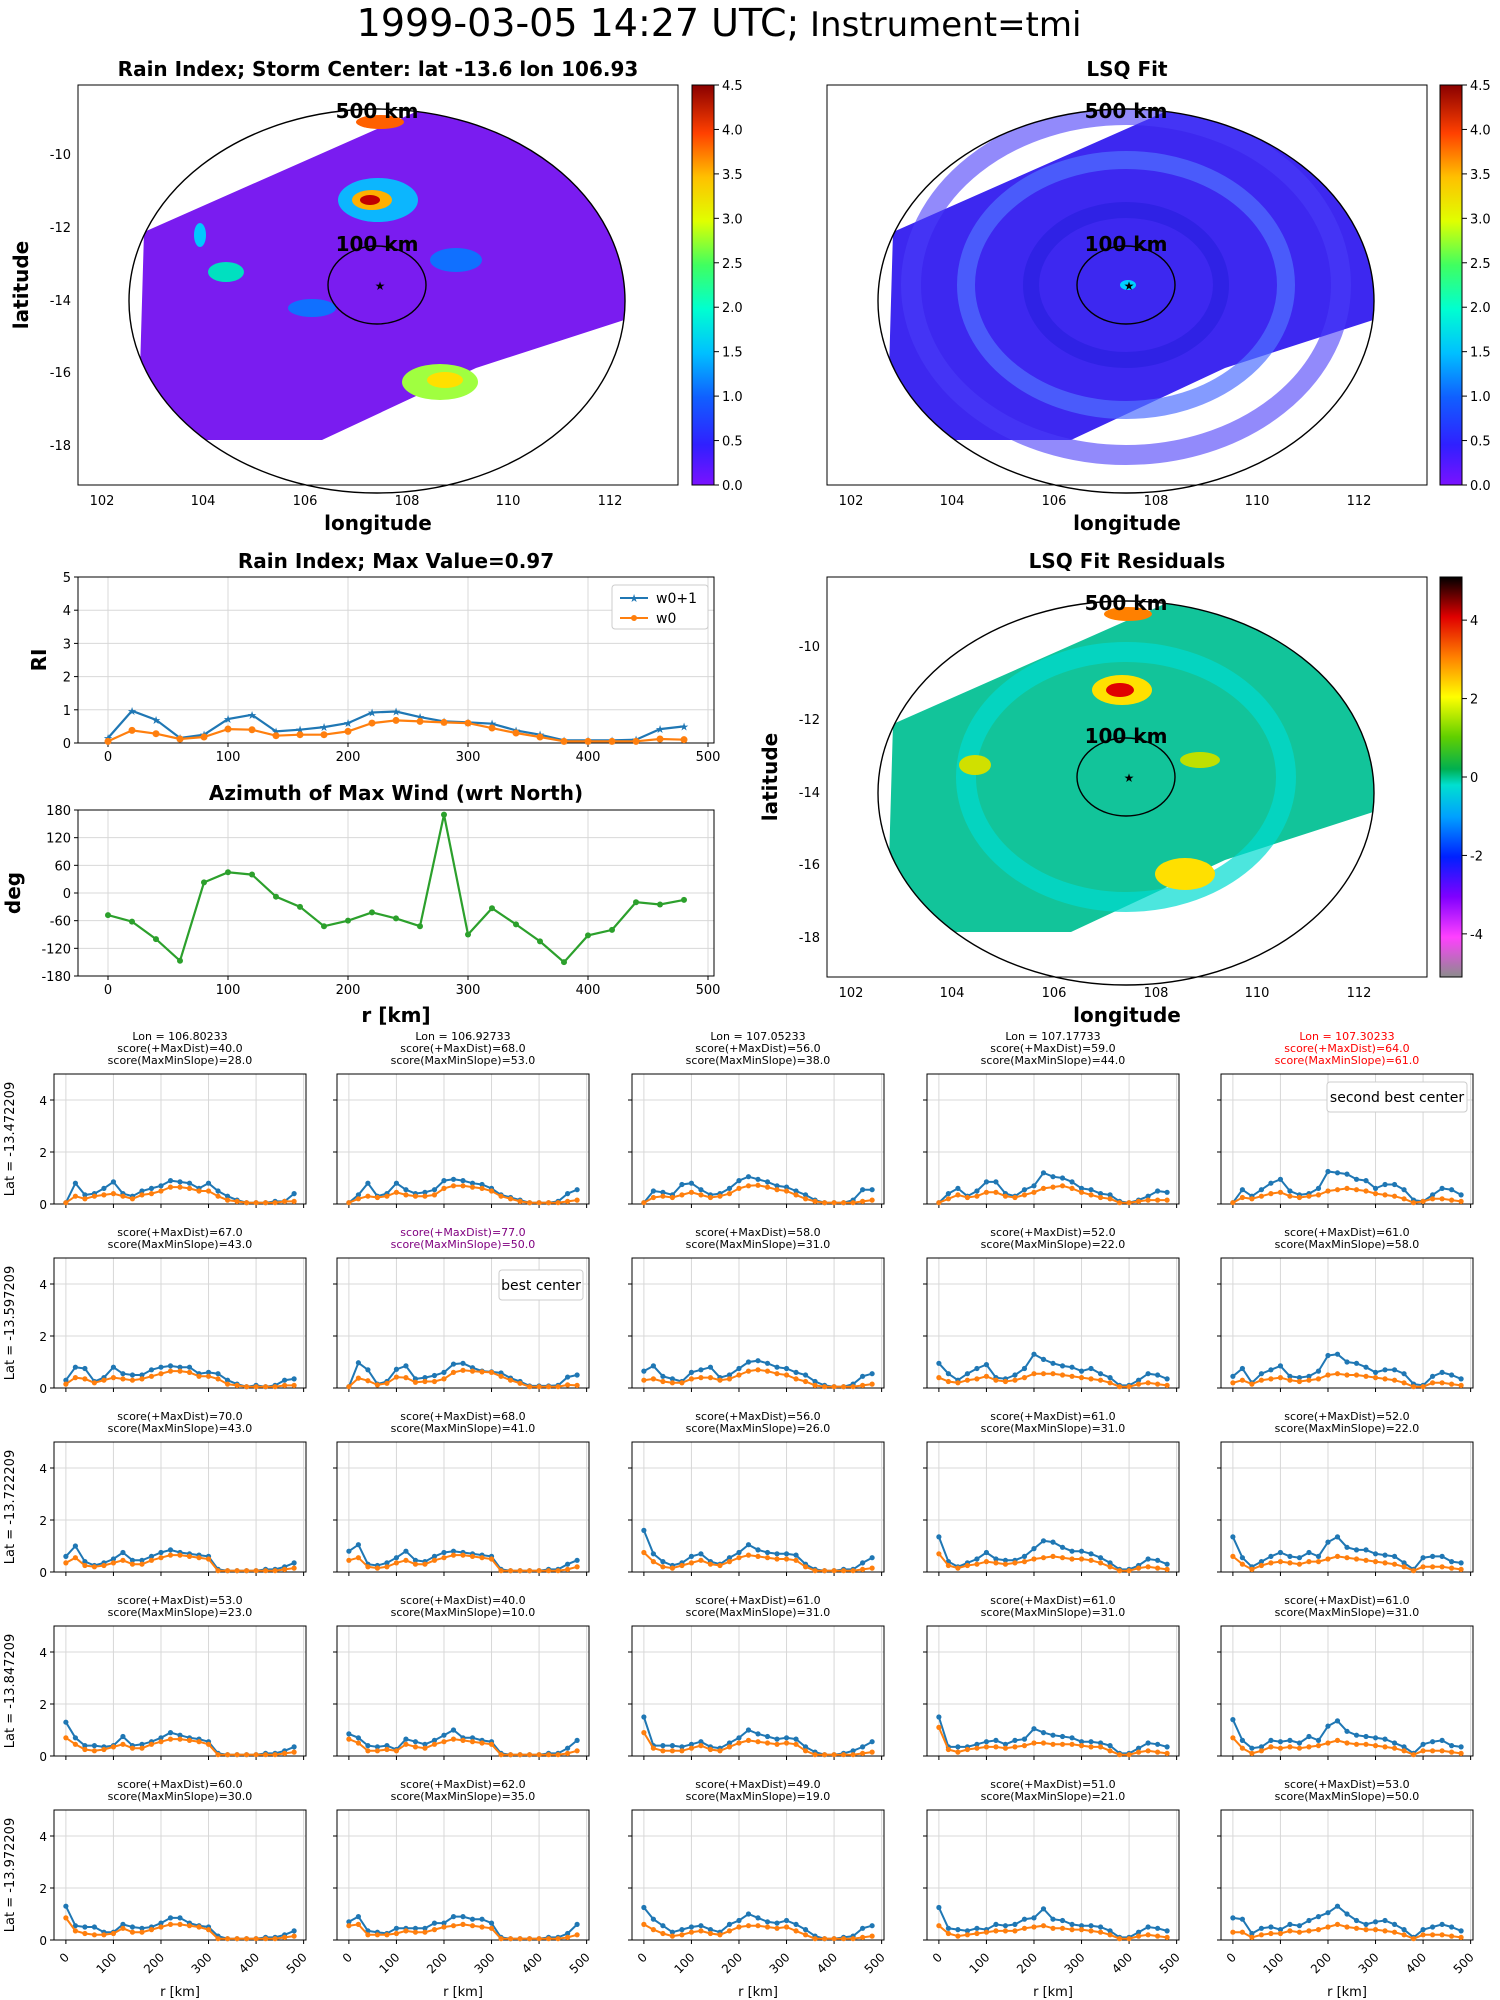  Describe the element at coordinates (1347, 1921) in the screenshot. I see `series-line-w0p1` at that location.